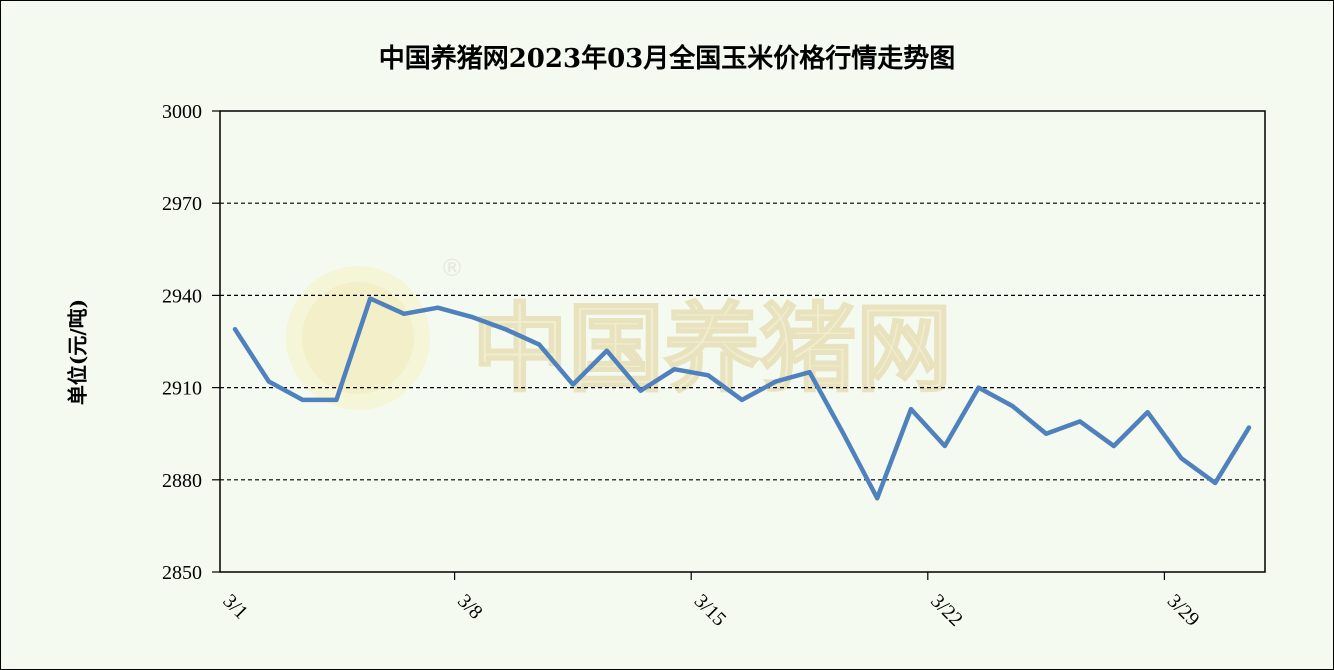 This screenshot has width=1334, height=670. Describe the element at coordinates (710, 610) in the screenshot. I see `x-tick-label: 3/15` at that location.